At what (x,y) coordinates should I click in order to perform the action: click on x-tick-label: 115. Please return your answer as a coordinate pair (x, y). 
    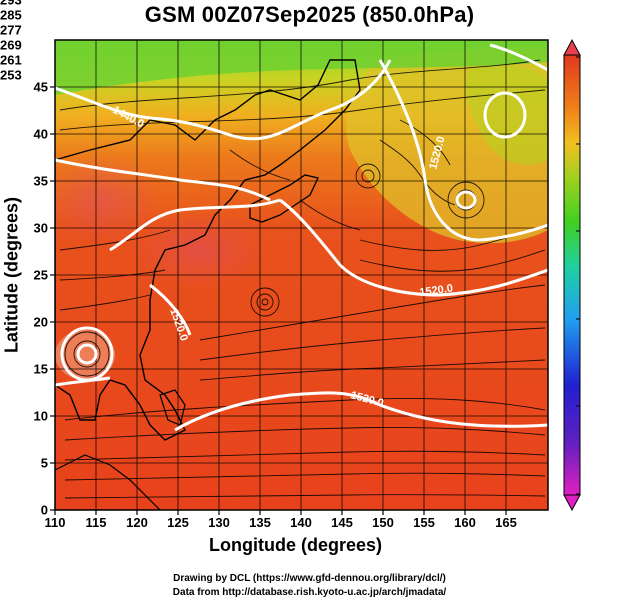
    Looking at the image, I should click on (96, 522).